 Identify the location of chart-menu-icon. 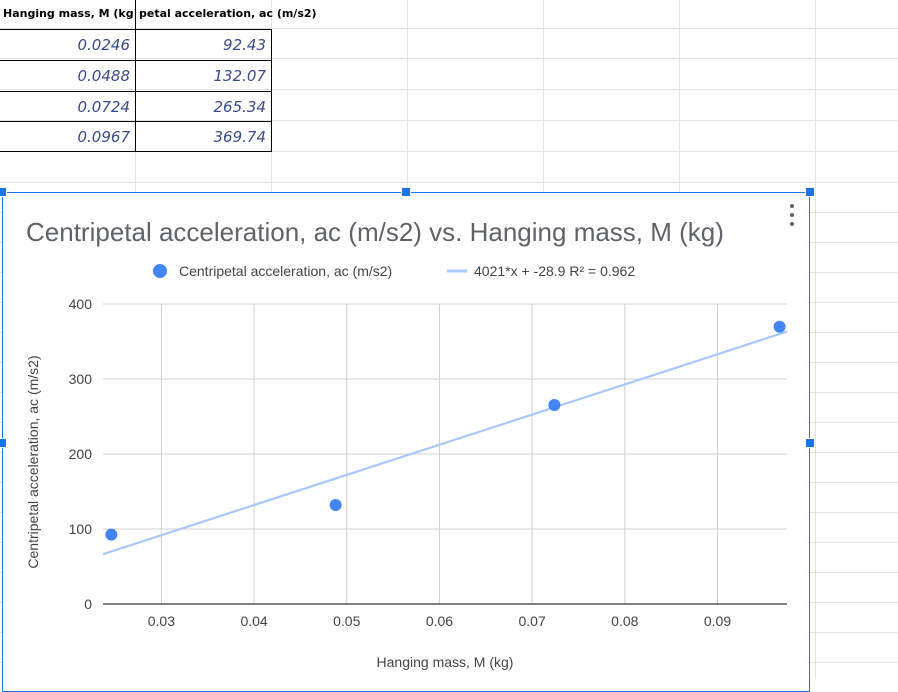
(792, 215).